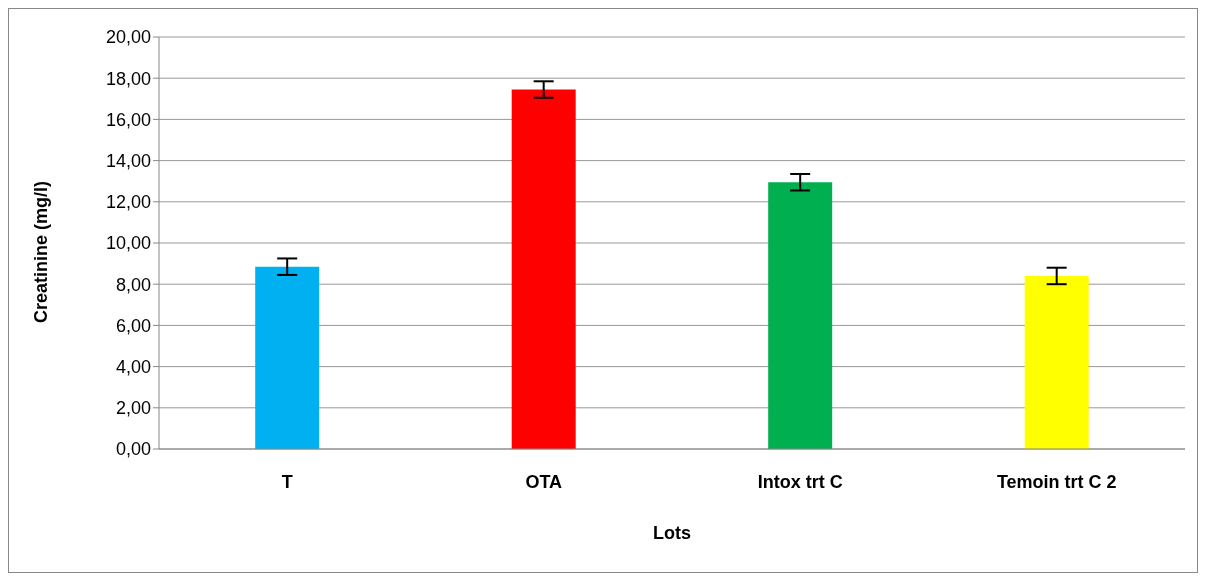 Image resolution: width=1206 pixels, height=581 pixels. Describe the element at coordinates (1056, 481) in the screenshot. I see `x-tick-label: Temoin trt C 2` at that location.